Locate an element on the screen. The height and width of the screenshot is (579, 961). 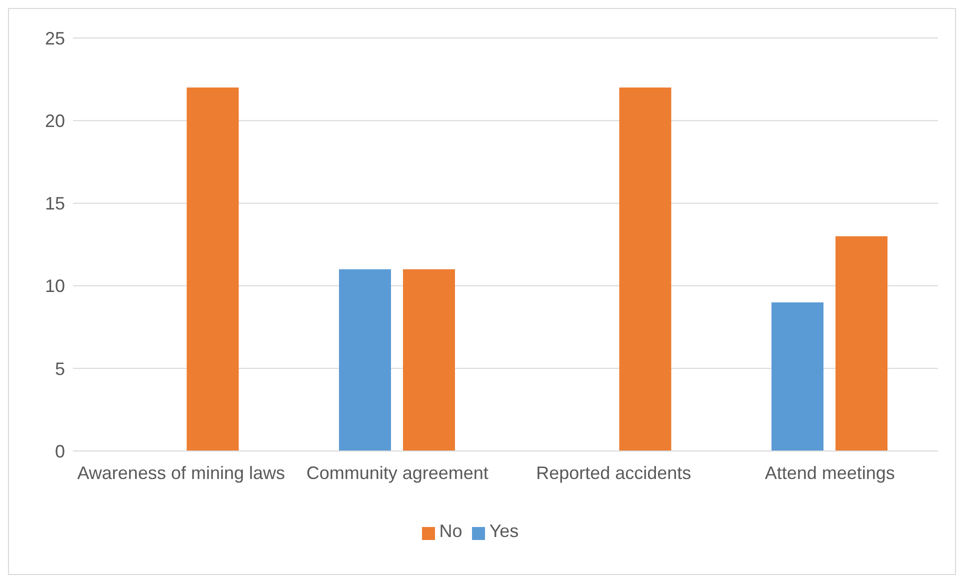
x-tick-label: Reported accidents is located at coordinates (614, 473).